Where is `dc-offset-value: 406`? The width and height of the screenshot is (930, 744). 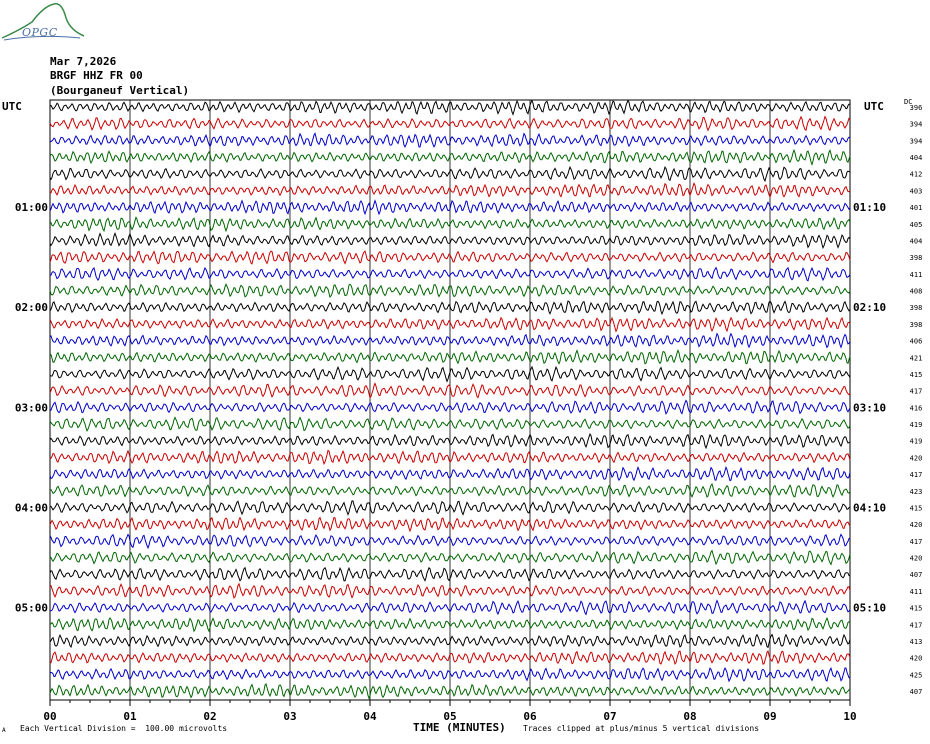 dc-offset-value: 406 is located at coordinates (916, 342).